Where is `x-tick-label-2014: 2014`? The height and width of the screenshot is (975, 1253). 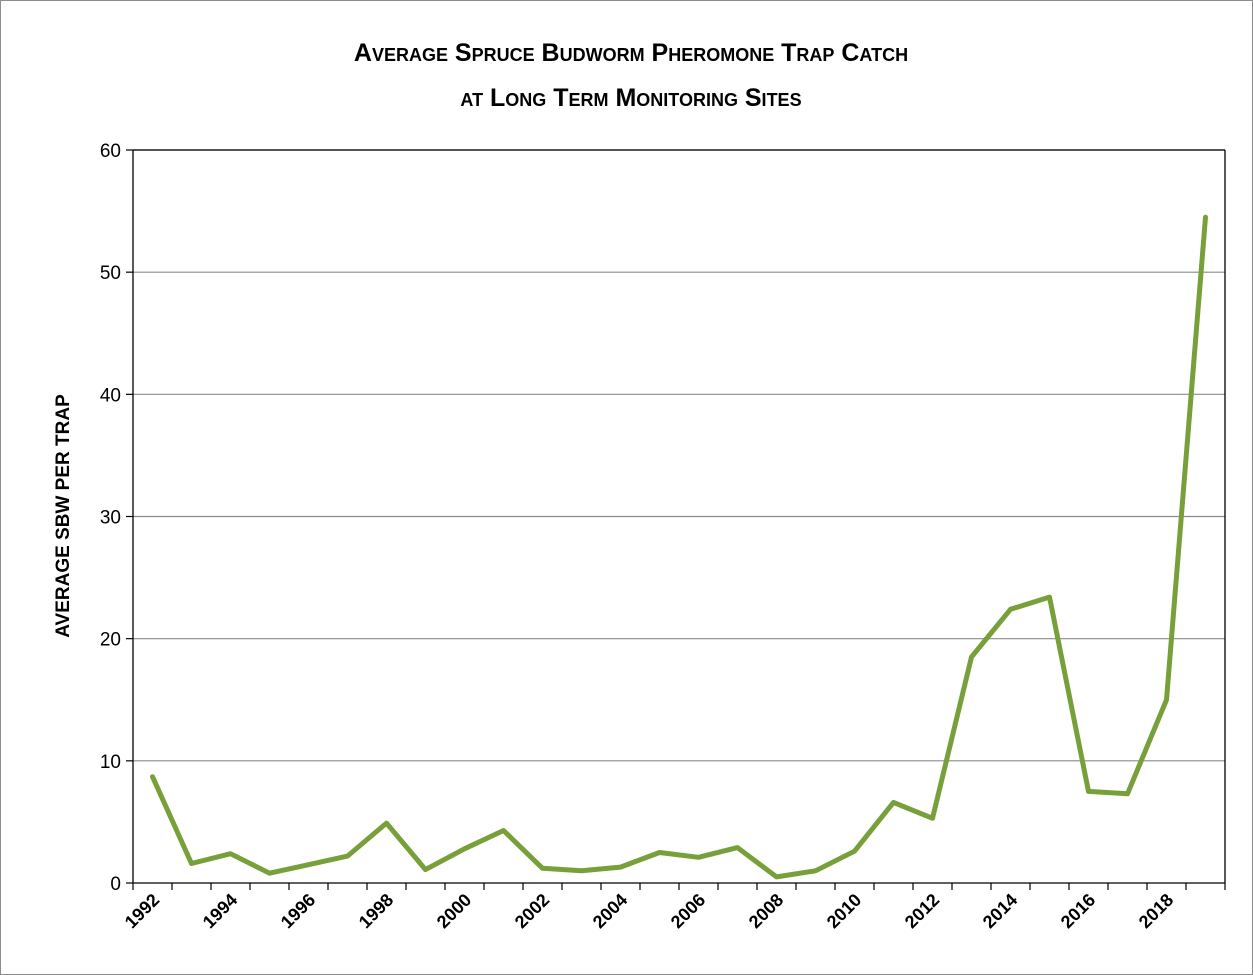
x-tick-label-2014: 2014 is located at coordinates (1000, 911).